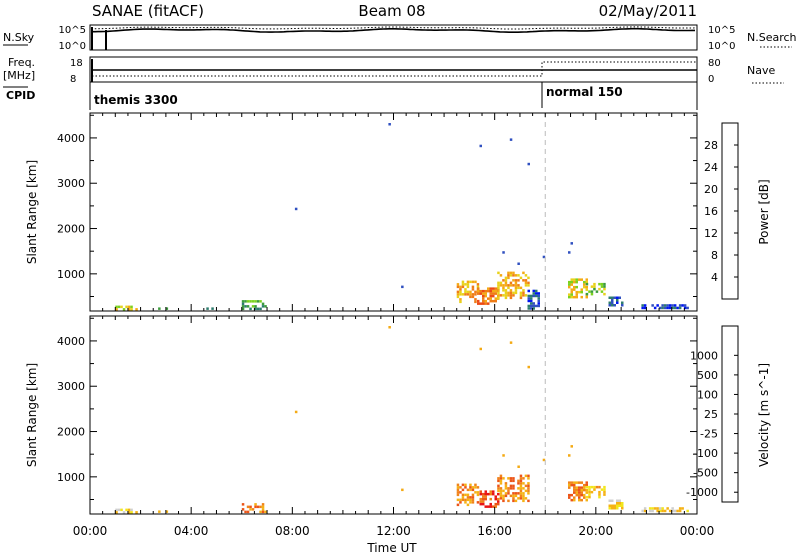 The height and width of the screenshot is (554, 800). I want to click on colorbar-tick-label: 28, so click(711, 145).